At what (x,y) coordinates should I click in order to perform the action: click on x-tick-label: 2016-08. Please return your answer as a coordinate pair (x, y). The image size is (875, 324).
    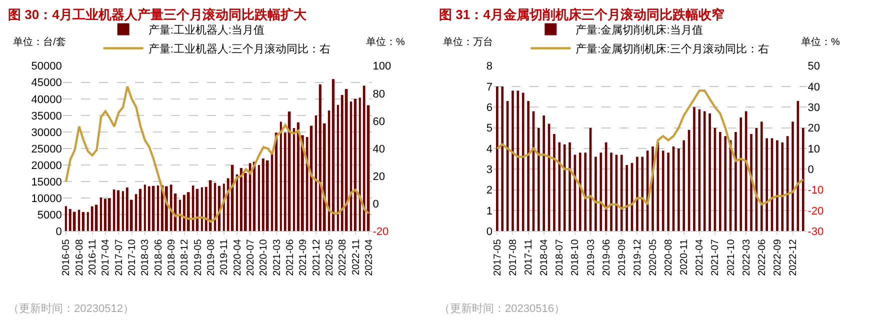
    Looking at the image, I should click on (80, 257).